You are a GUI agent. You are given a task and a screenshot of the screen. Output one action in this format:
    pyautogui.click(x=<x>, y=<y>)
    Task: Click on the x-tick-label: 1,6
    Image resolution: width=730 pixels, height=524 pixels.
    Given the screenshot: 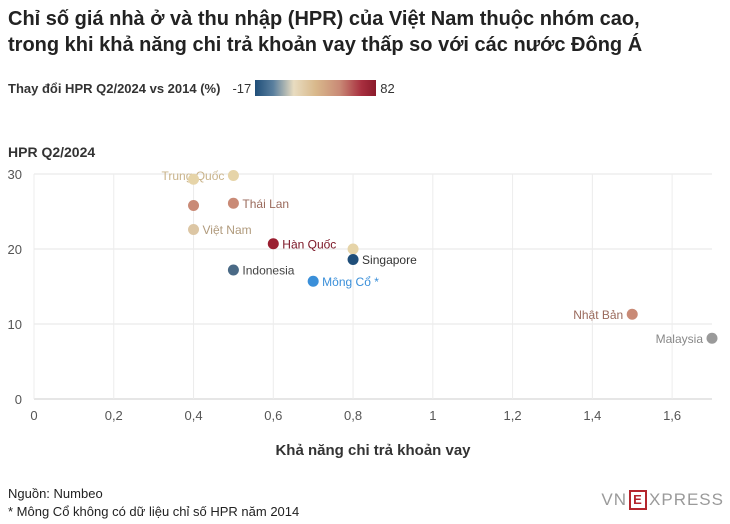 What is the action you would take?
    pyautogui.click(x=672, y=415)
    